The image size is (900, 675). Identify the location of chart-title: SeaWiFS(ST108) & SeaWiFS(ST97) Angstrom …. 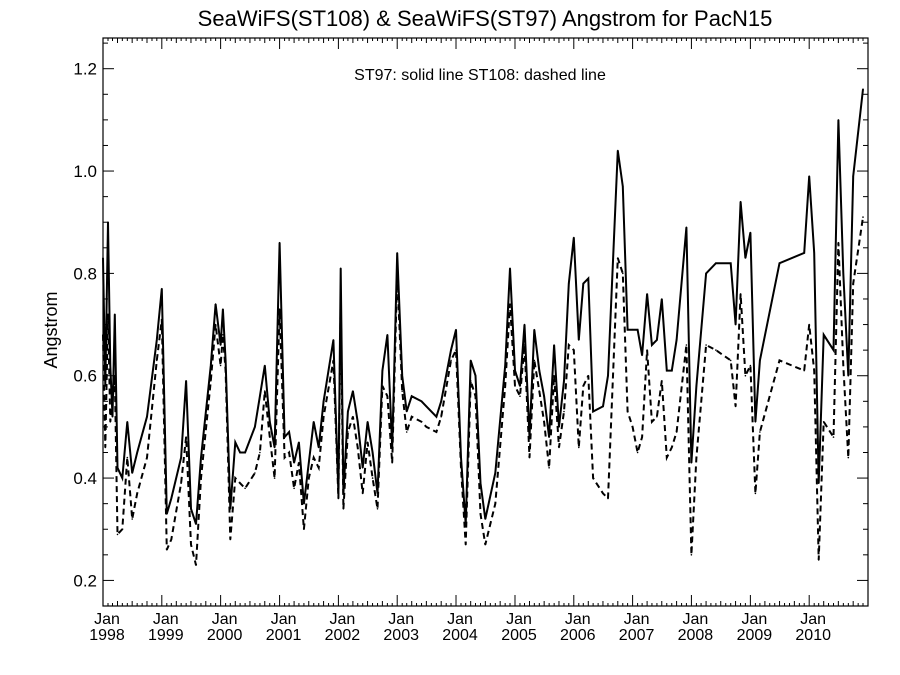
(485, 18).